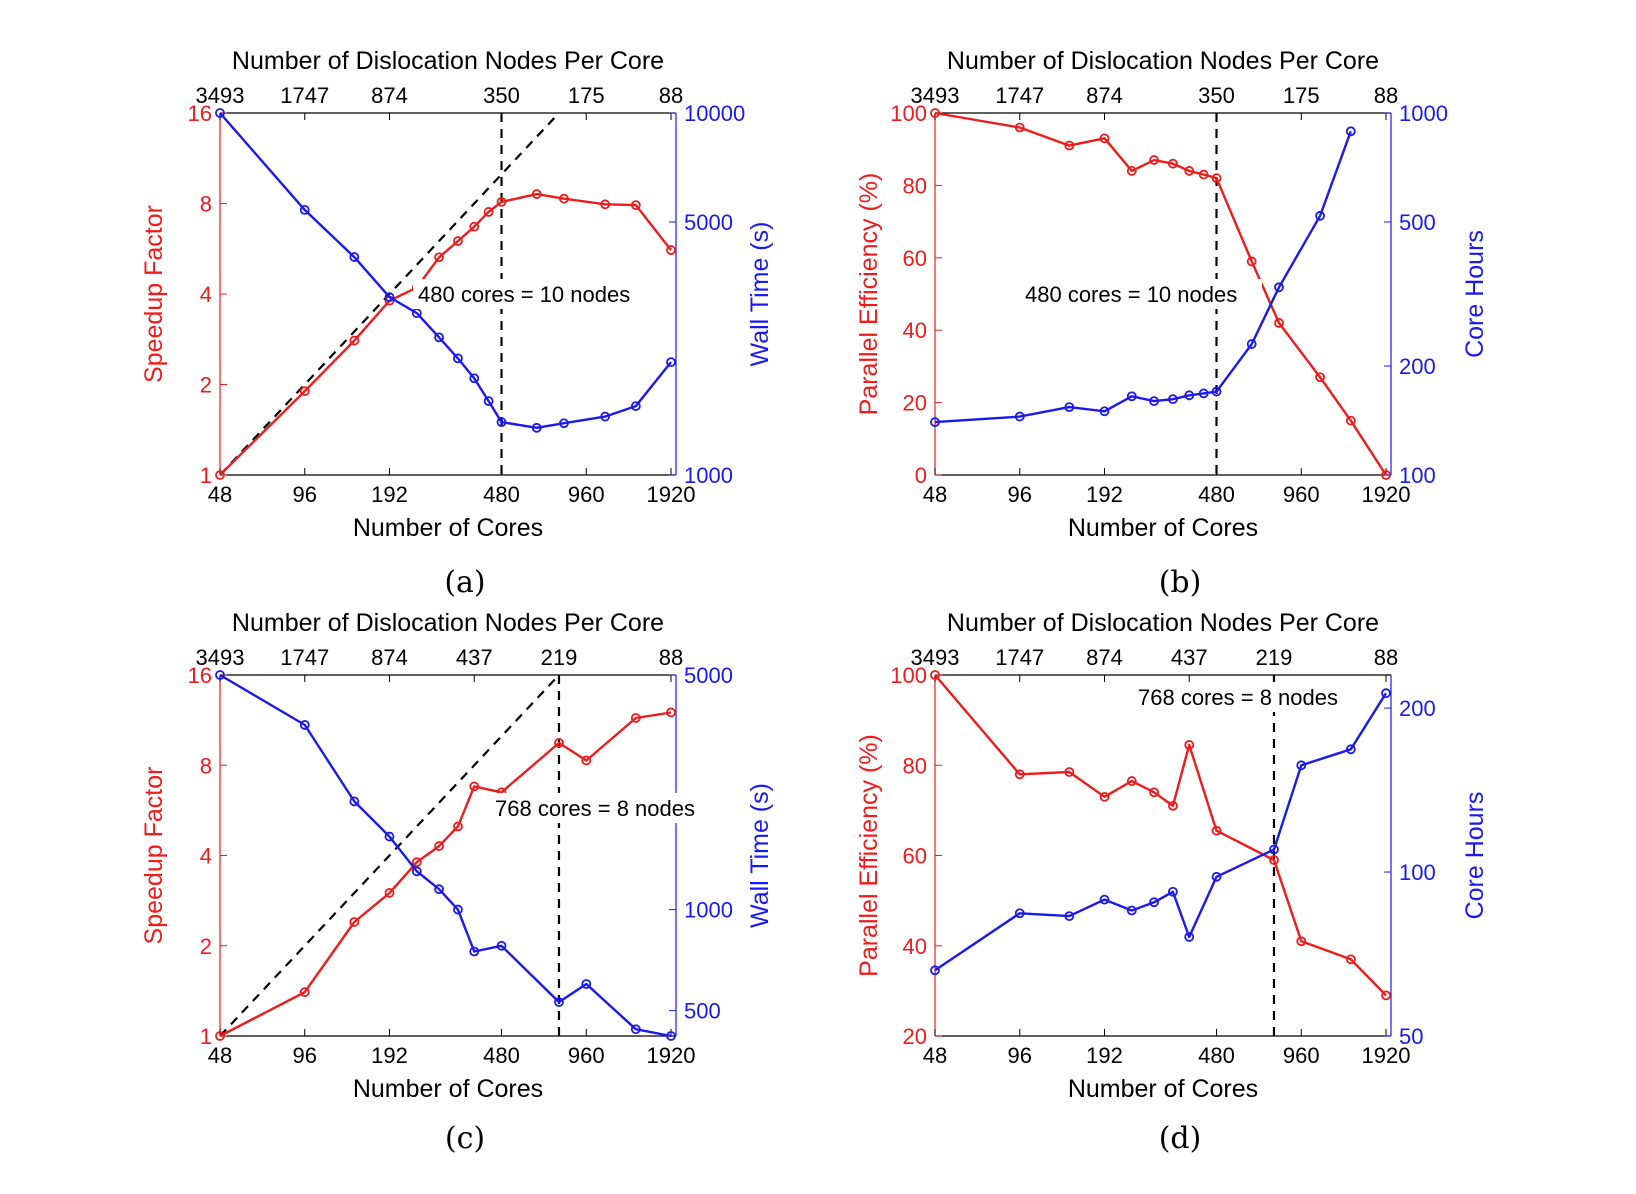 The image size is (1636, 1194). I want to click on left-tick-label: 1, so click(206, 475).